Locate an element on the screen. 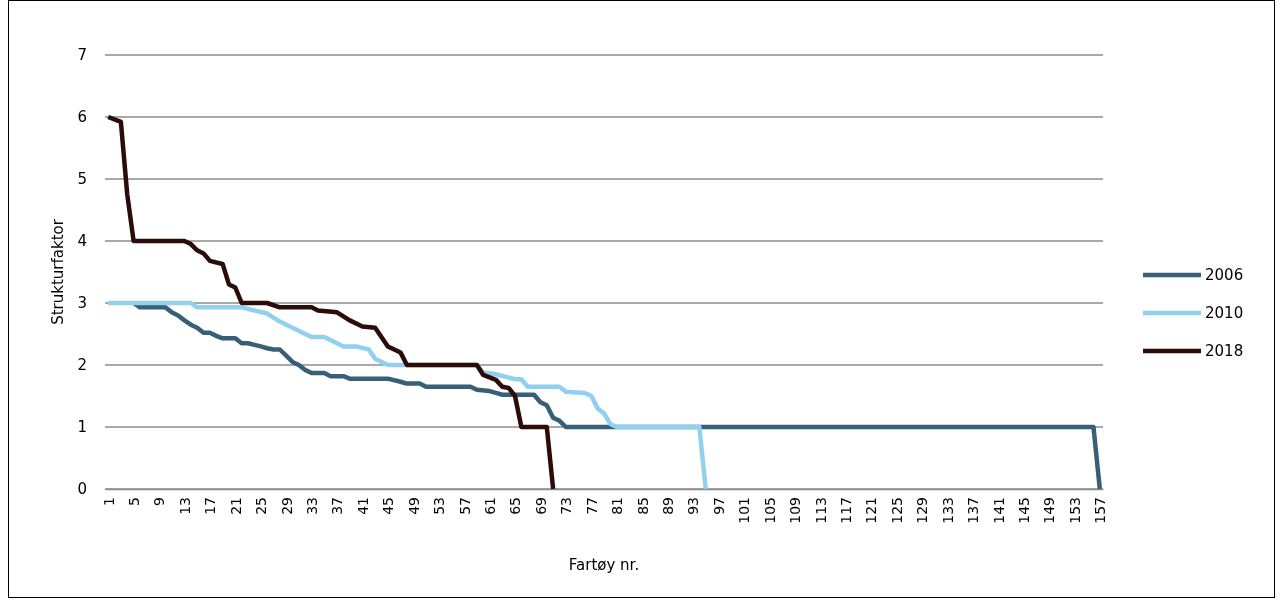 This screenshot has width=1283, height=599. x-tick-label: 141 is located at coordinates (998, 510).